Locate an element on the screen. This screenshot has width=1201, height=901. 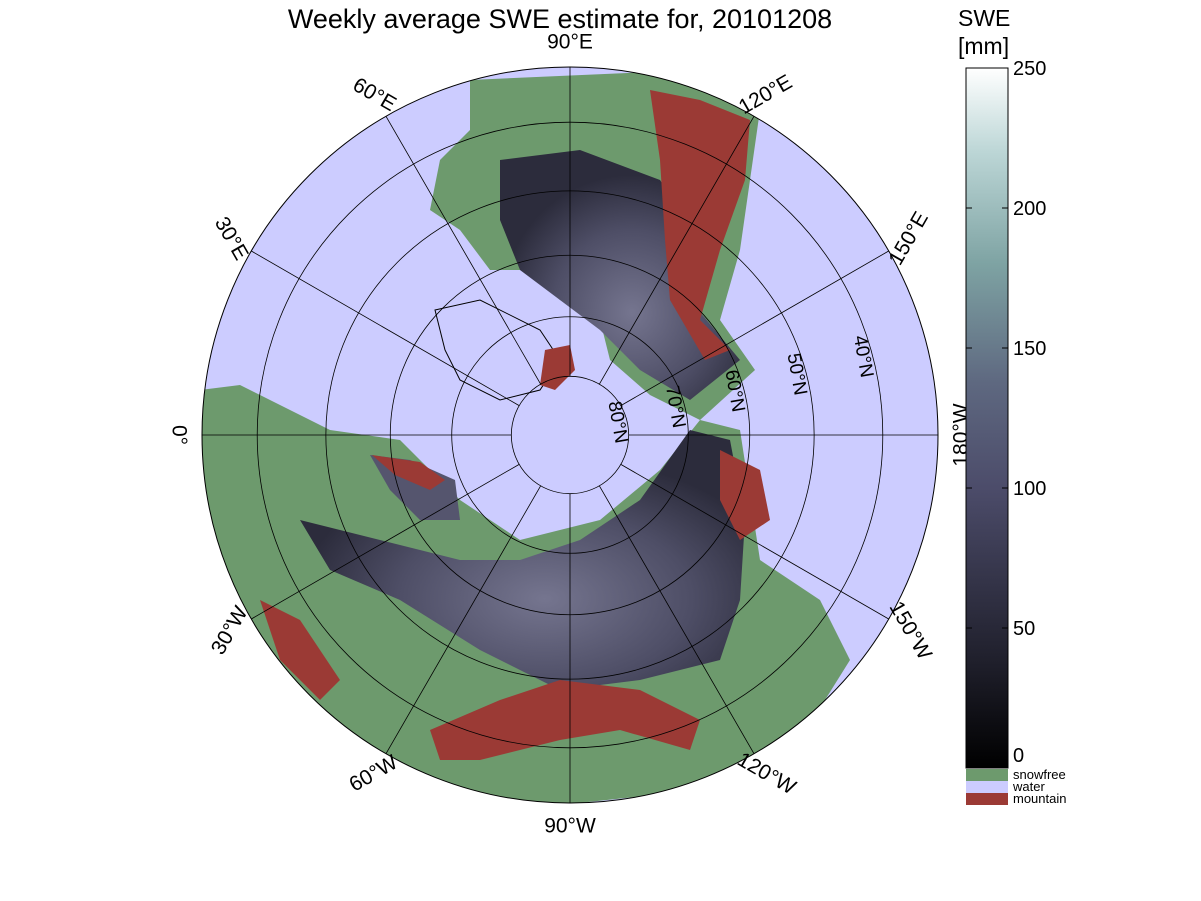
colorbar-ticks: 0 50 100 150 200 250 is located at coordinates (1006, 413).